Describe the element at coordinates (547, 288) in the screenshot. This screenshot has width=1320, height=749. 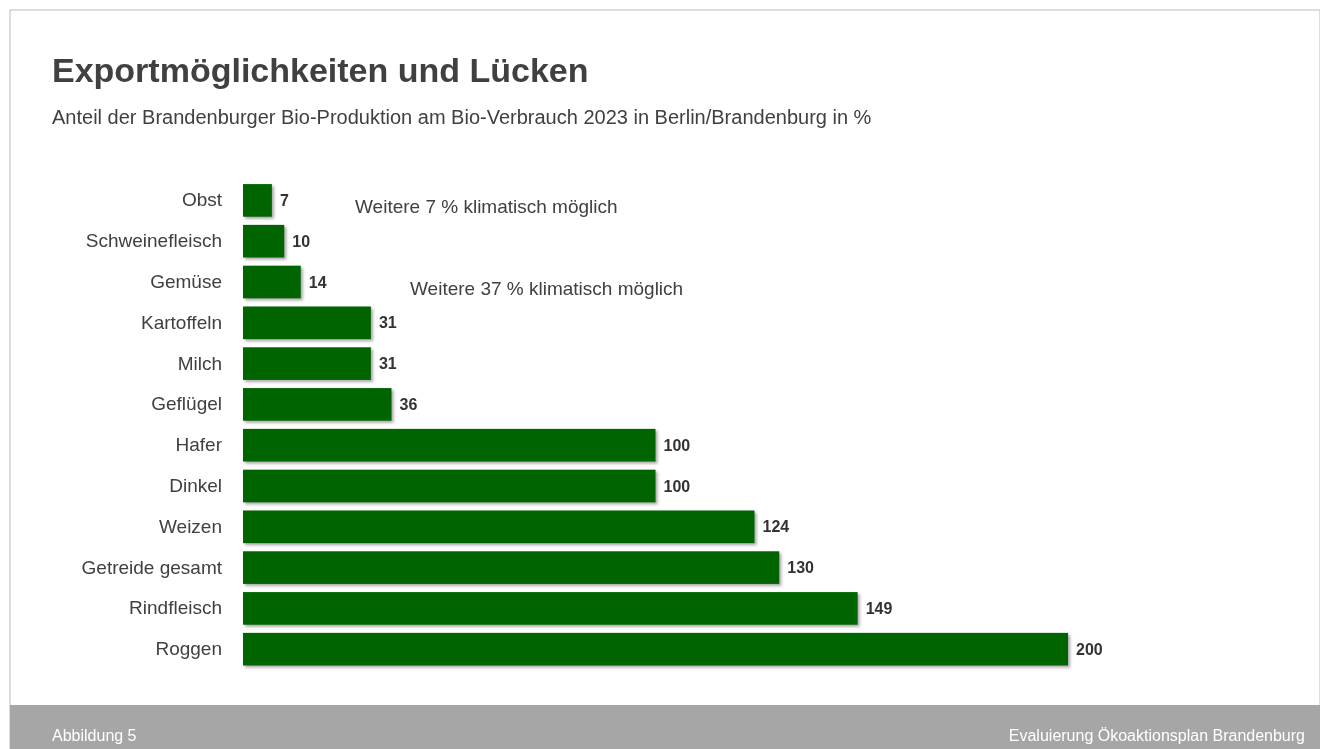
I see `annotation: Weitere 37 % klimatisch möglich` at that location.